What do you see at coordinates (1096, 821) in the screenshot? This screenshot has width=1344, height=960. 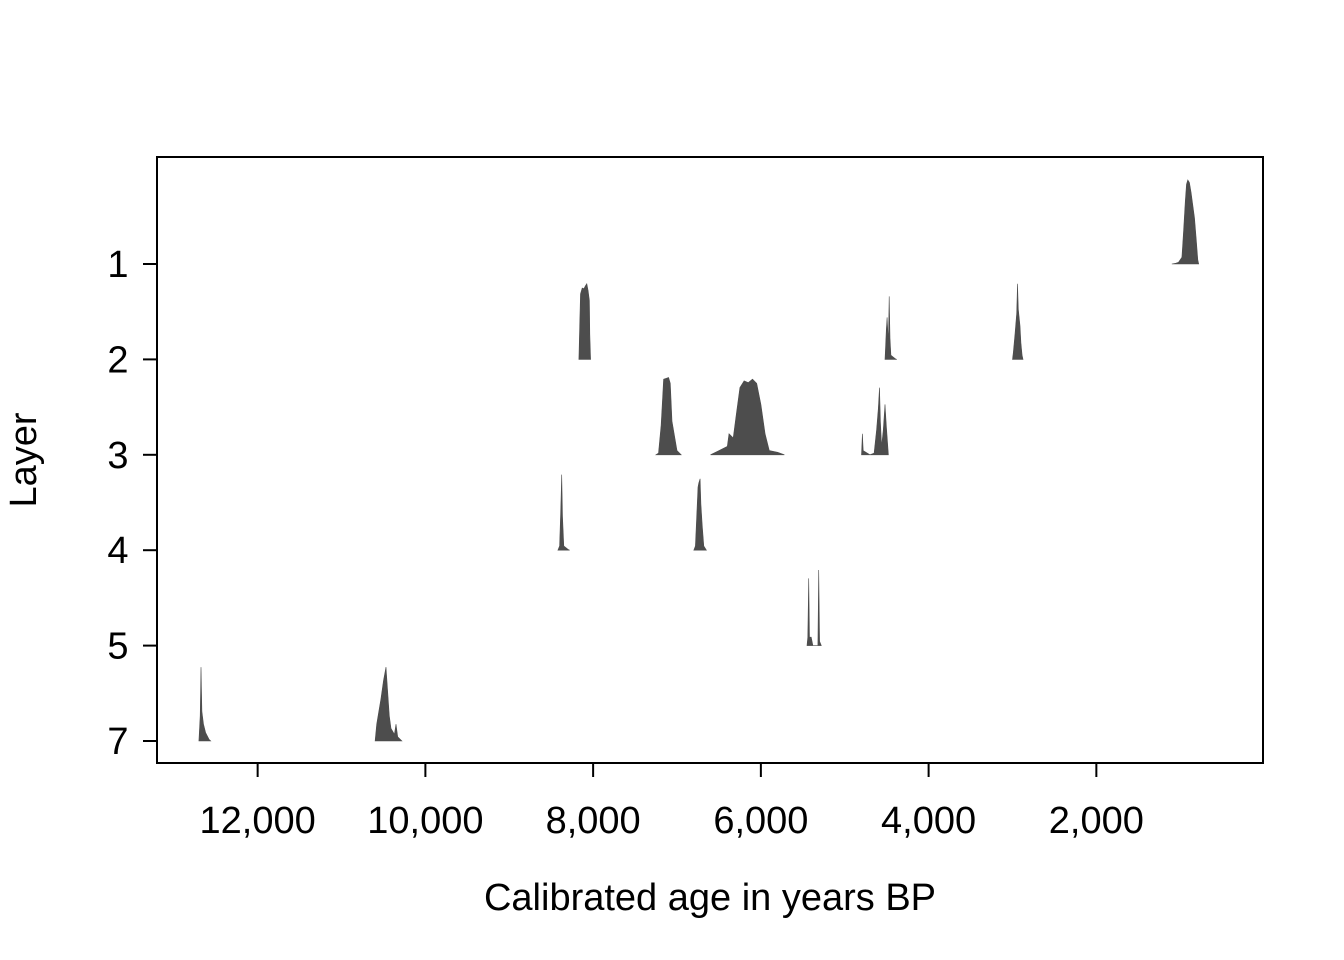 I see `x-tick-label: 2,000` at bounding box center [1096, 821].